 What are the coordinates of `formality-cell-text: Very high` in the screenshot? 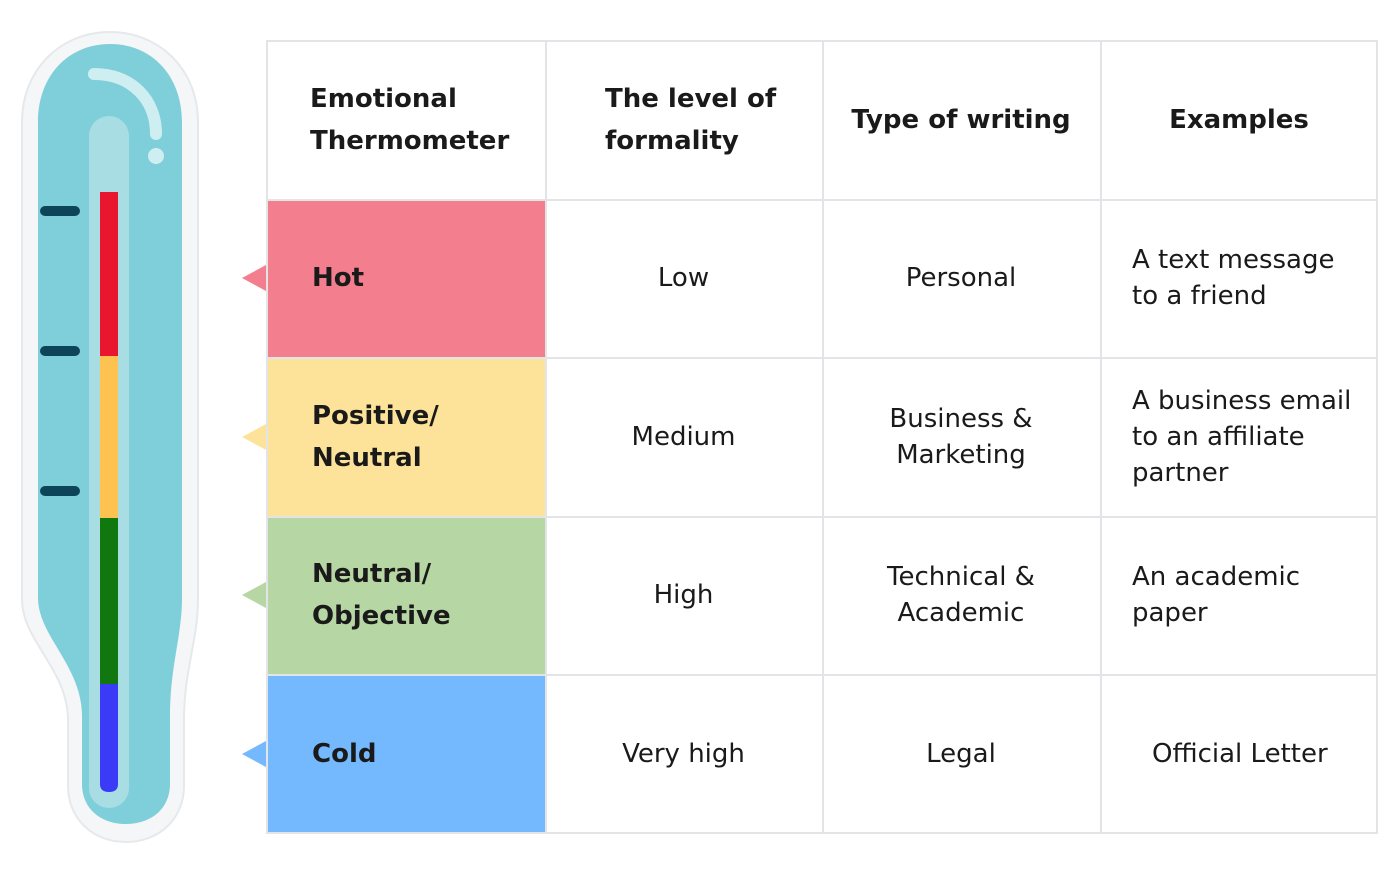 It's located at (683, 754).